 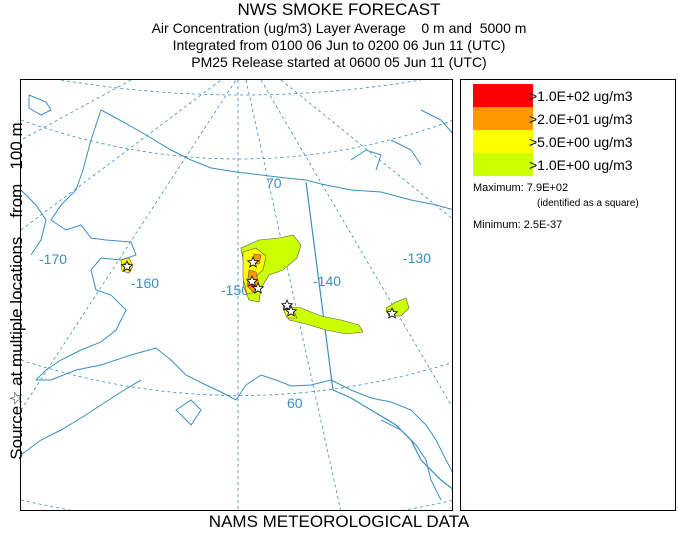 What do you see at coordinates (339, 521) in the screenshot?
I see `met-data-label: NAMS METEOROLOGICAL DATA` at bounding box center [339, 521].